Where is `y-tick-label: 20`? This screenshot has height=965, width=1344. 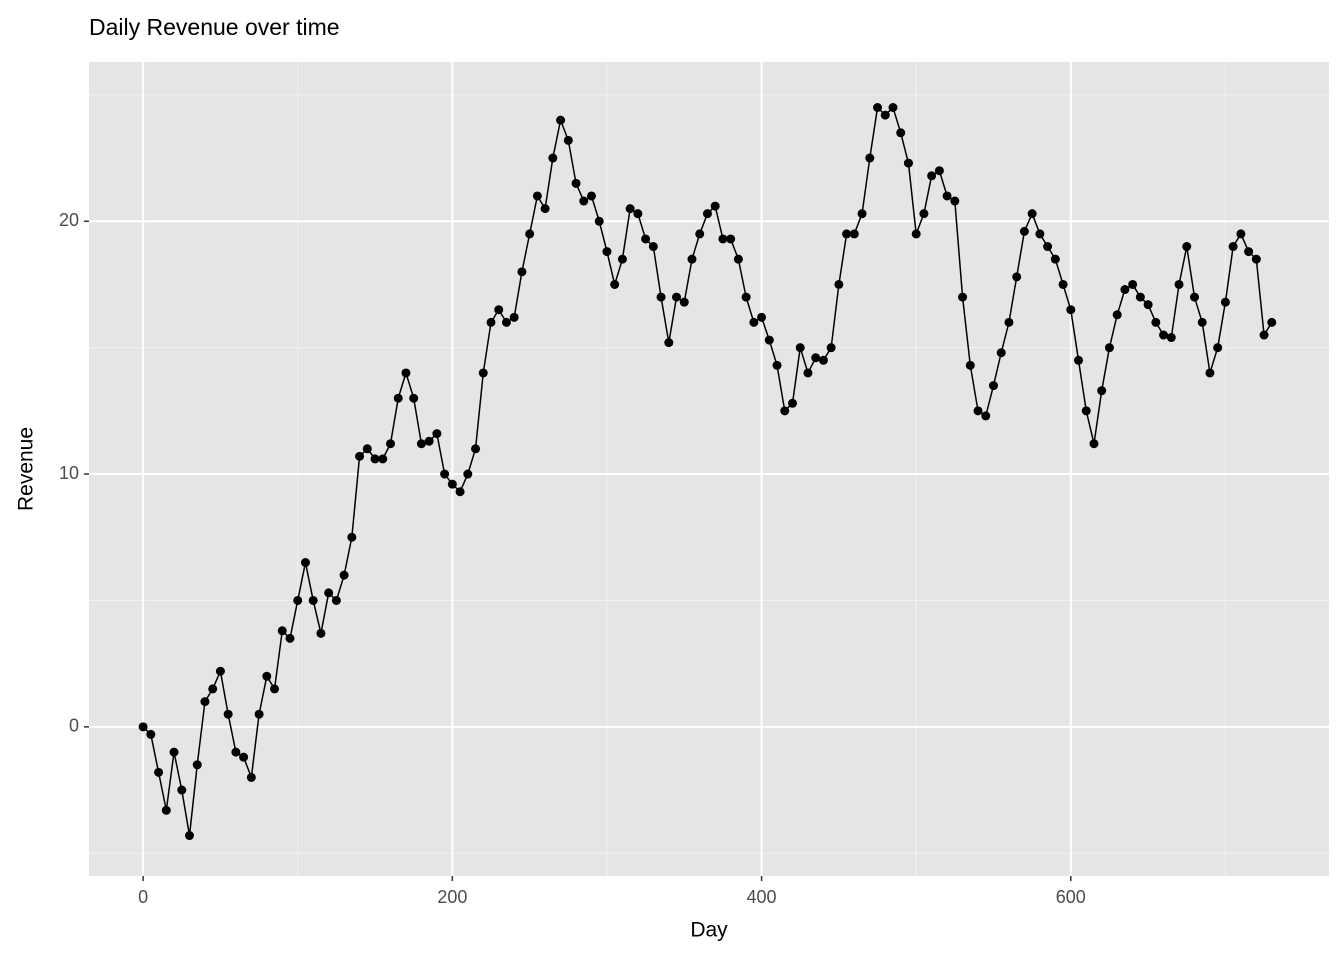
y-tick-label: 20 is located at coordinates (69, 220).